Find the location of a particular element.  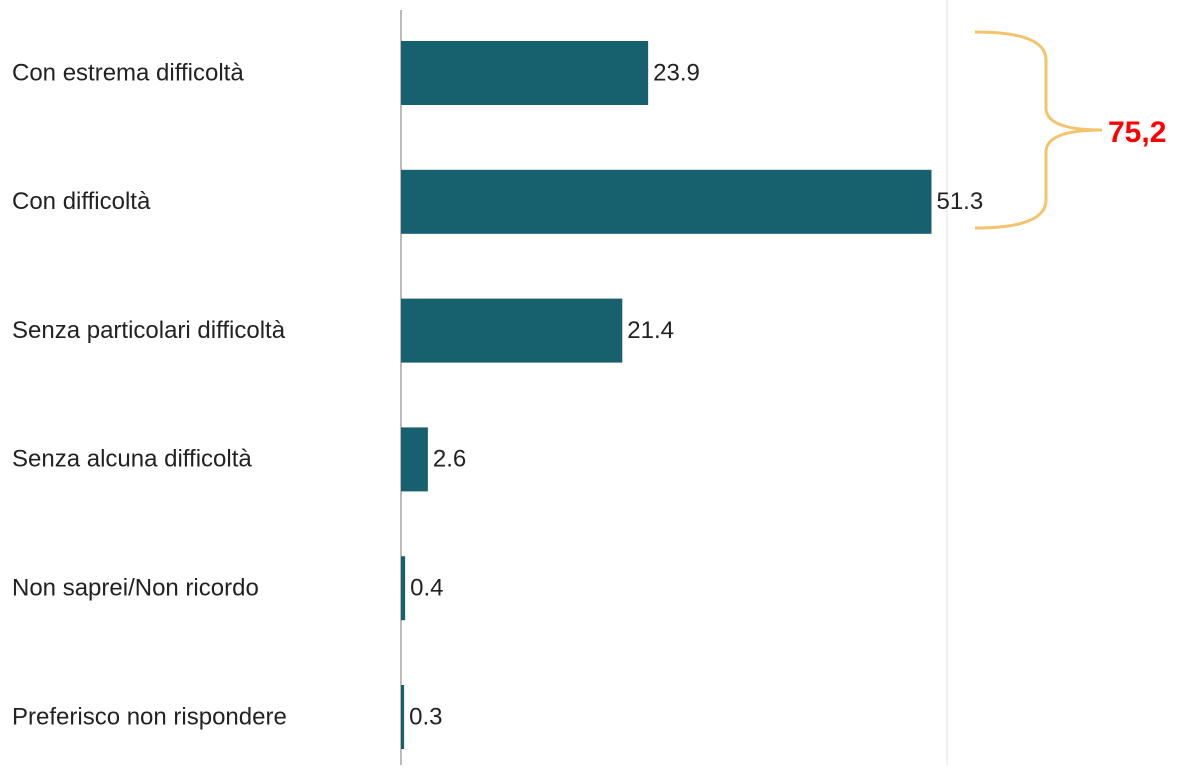

value-label: 21.4 is located at coordinates (650, 330).